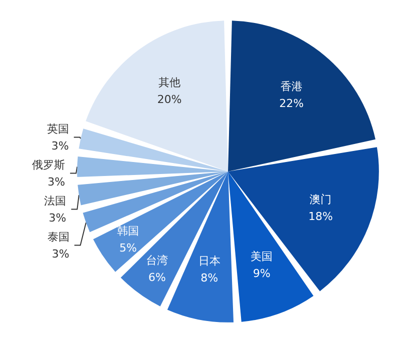 The image size is (400, 343). What do you see at coordinates (157, 277) in the screenshot?
I see `data-label: 6%` at bounding box center [157, 277].